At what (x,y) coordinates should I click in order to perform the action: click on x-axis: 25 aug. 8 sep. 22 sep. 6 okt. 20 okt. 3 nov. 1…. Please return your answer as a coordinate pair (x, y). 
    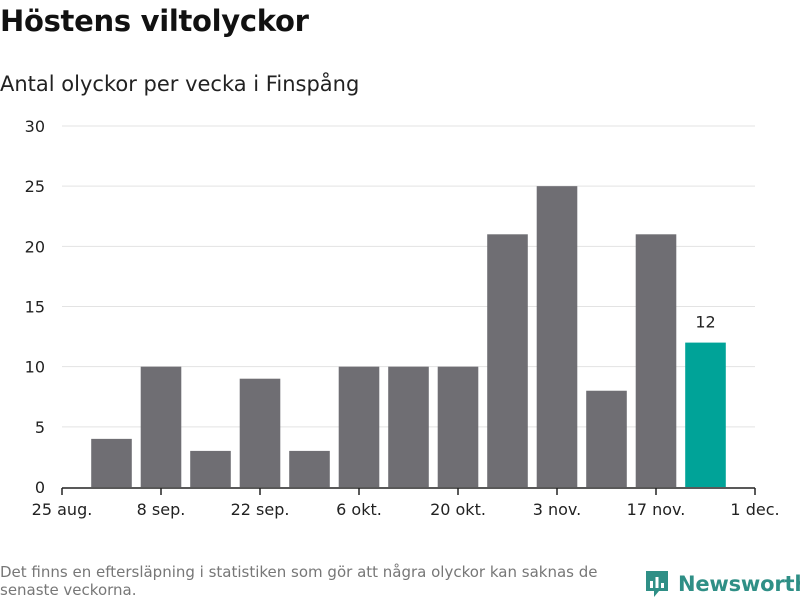
    Looking at the image, I should click on (406, 503).